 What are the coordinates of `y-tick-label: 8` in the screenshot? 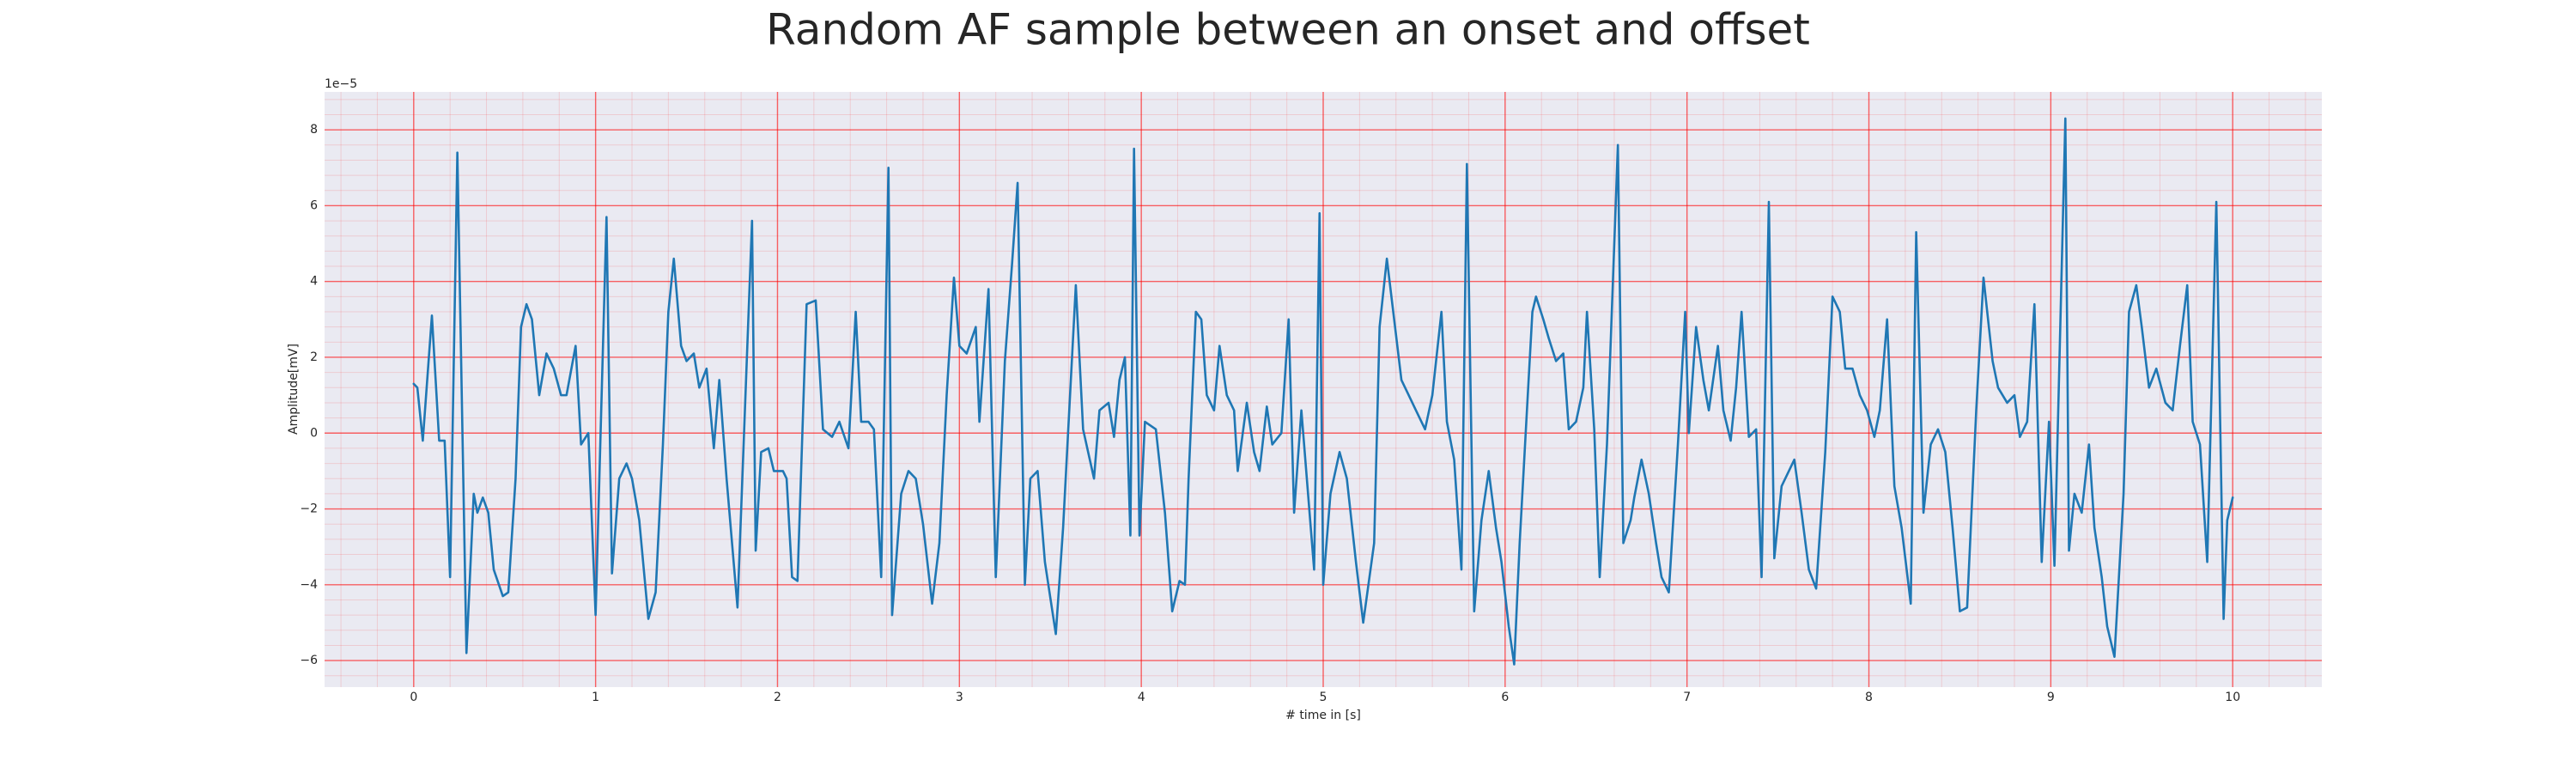 It's located at (314, 130).